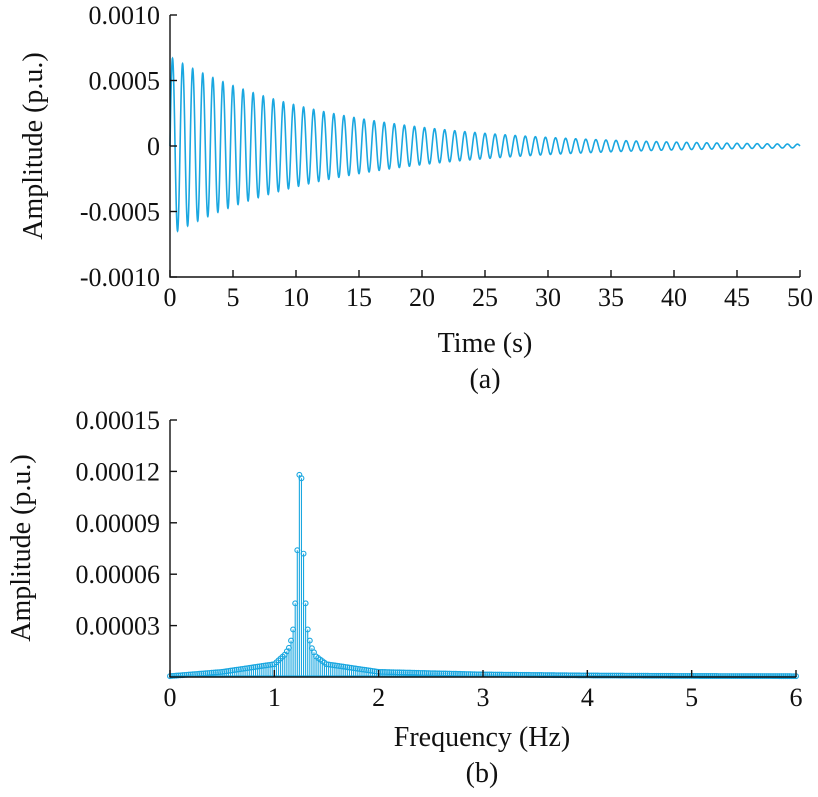 This screenshot has height=797, width=818. I want to click on frequency-spectrum-x-tick-label: 5, so click(691, 697).